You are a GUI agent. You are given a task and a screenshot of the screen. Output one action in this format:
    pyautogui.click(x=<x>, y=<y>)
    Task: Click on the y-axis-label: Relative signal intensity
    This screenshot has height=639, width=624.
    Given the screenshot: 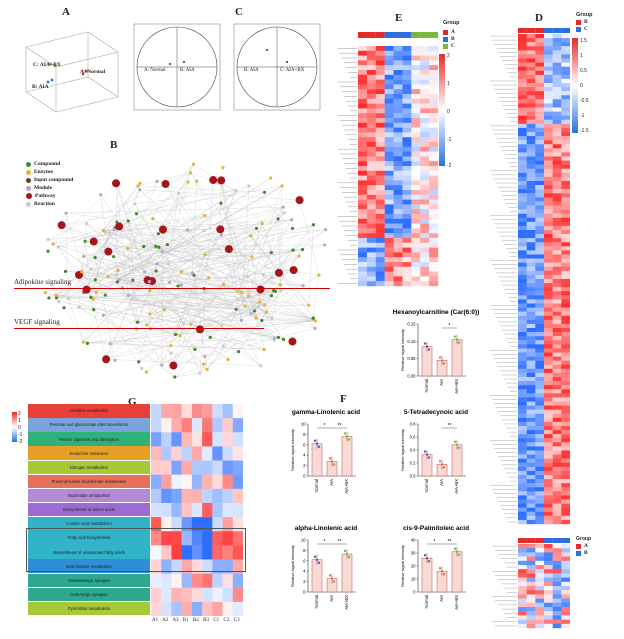 What is the action you would take?
    pyautogui.click(x=402, y=350)
    